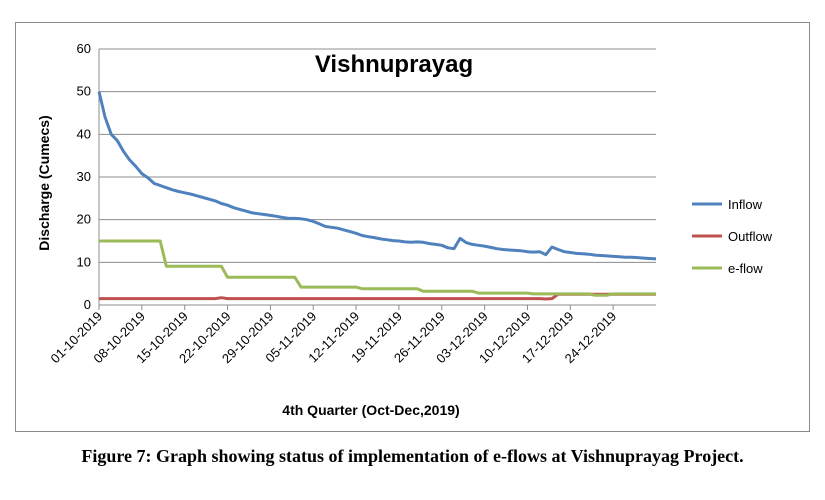 The height and width of the screenshot is (500, 825). I want to click on y-tick-label: 30, so click(84, 176).